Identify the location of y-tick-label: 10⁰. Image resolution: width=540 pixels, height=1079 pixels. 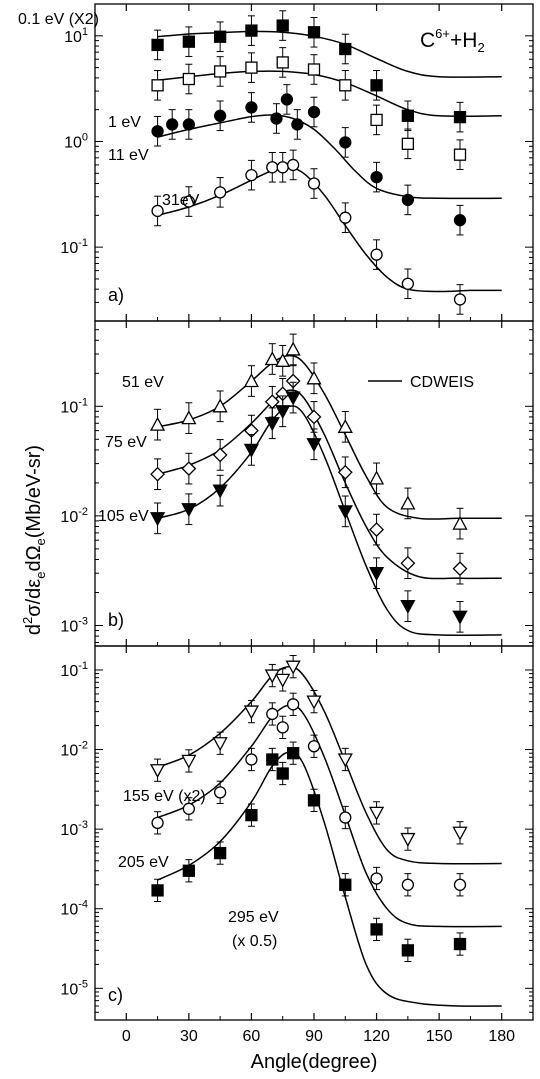
(76, 141).